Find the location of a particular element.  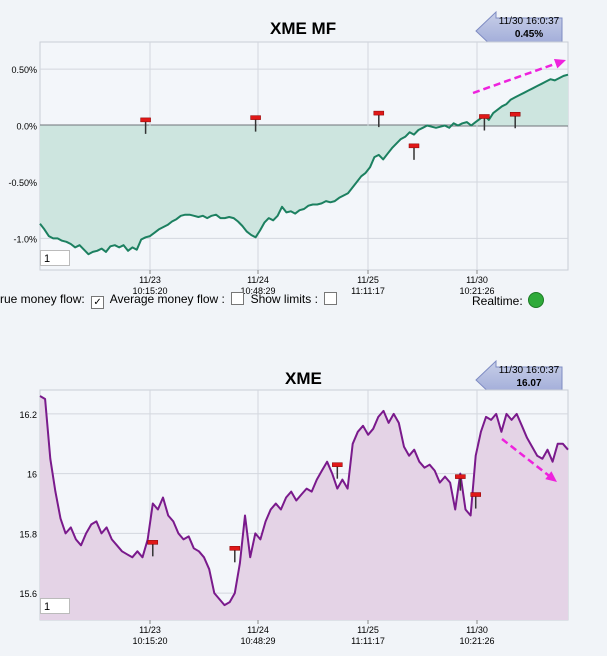

realtime-indicator: Realtime: is located at coordinates (508, 300).